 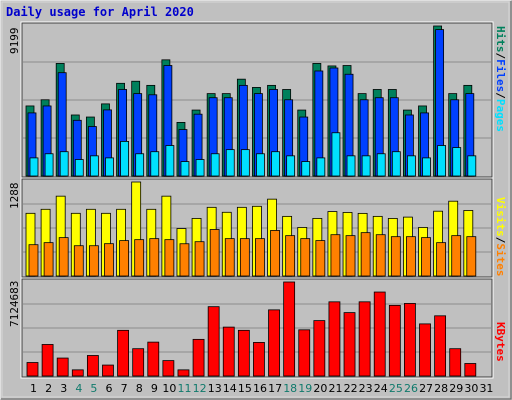 I want to click on day-label-2: 2, so click(x=49, y=388).